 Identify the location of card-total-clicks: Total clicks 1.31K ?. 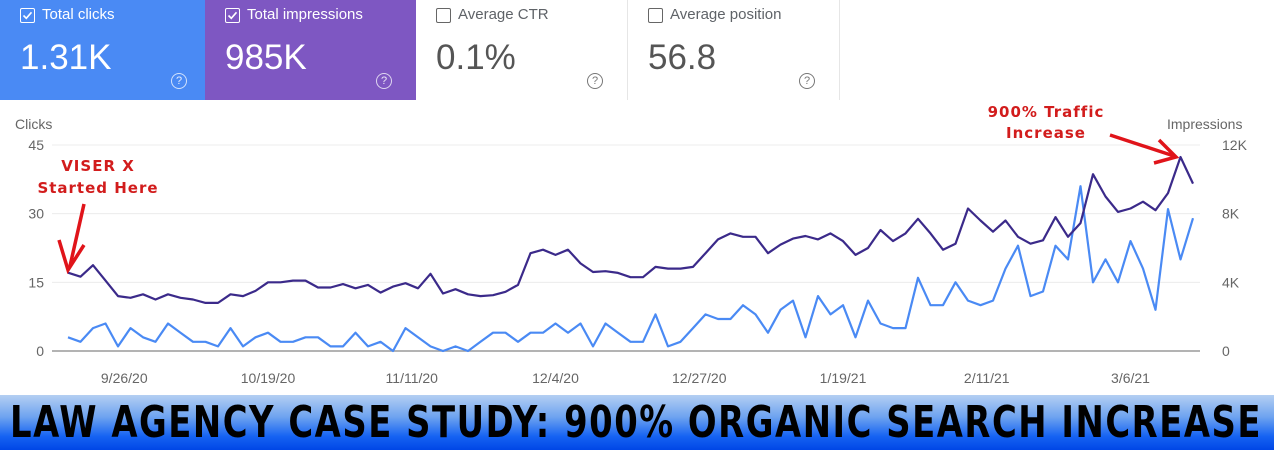
(102, 50).